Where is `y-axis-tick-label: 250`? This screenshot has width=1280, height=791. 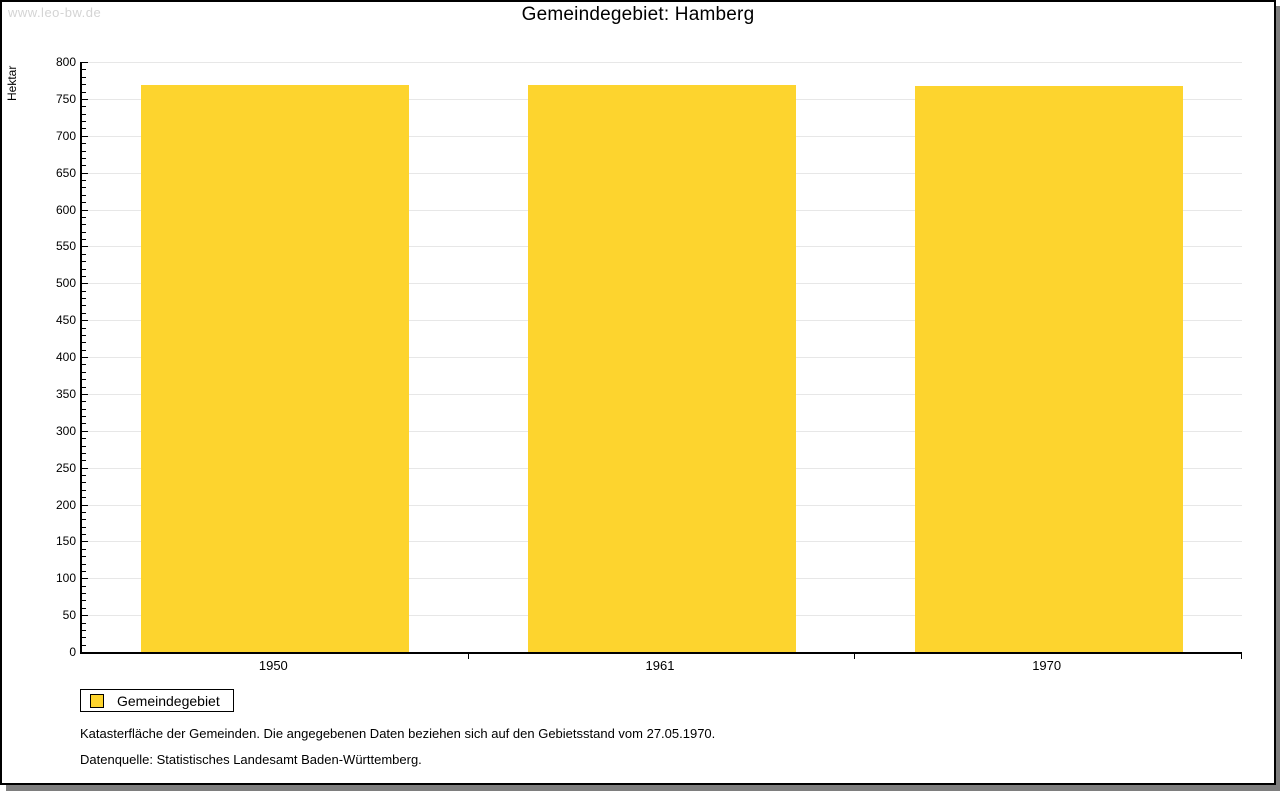 y-axis-tick-label: 250 is located at coordinates (65, 467).